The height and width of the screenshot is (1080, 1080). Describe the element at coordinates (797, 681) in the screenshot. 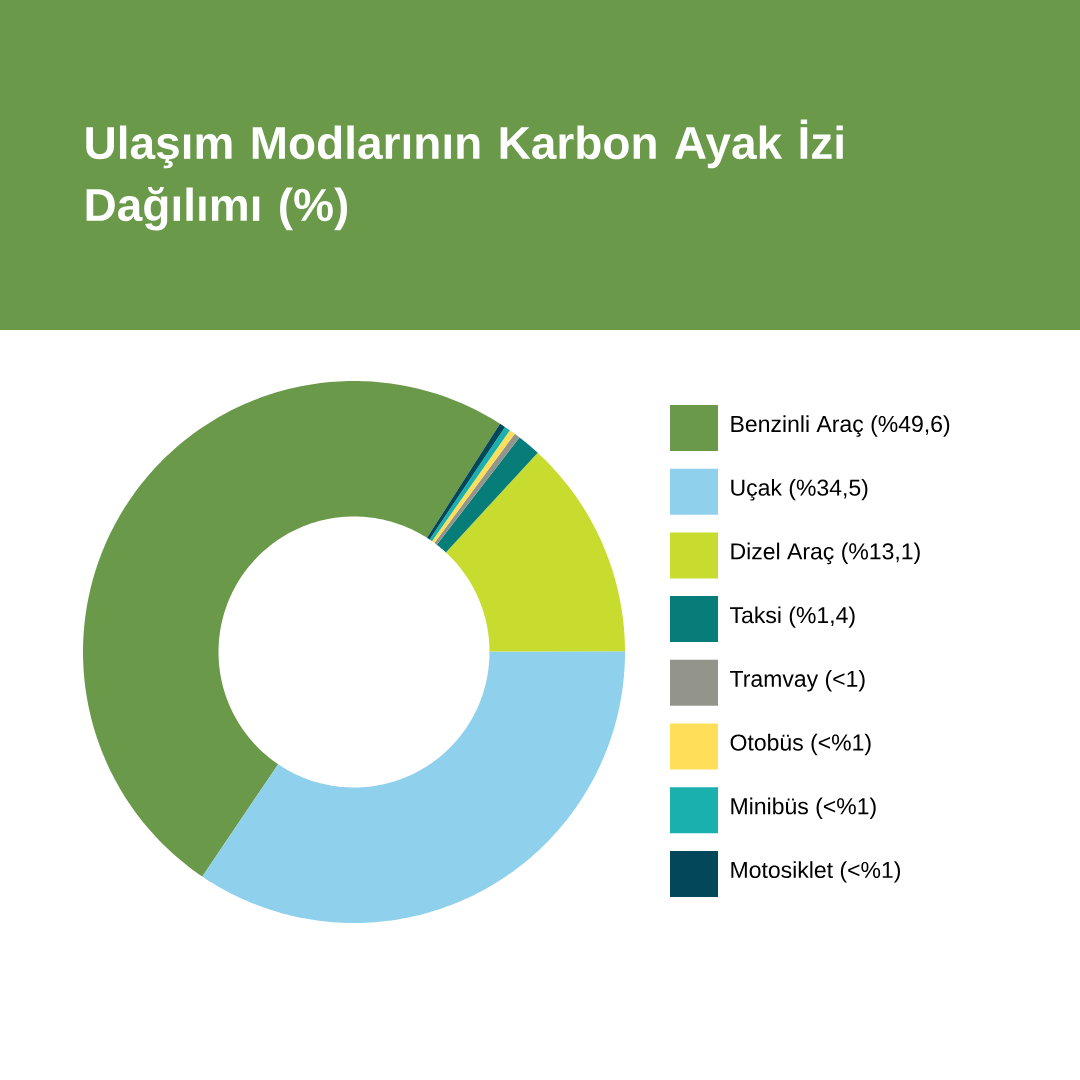

I see `legend-label: Tramvay (<1)` at that location.